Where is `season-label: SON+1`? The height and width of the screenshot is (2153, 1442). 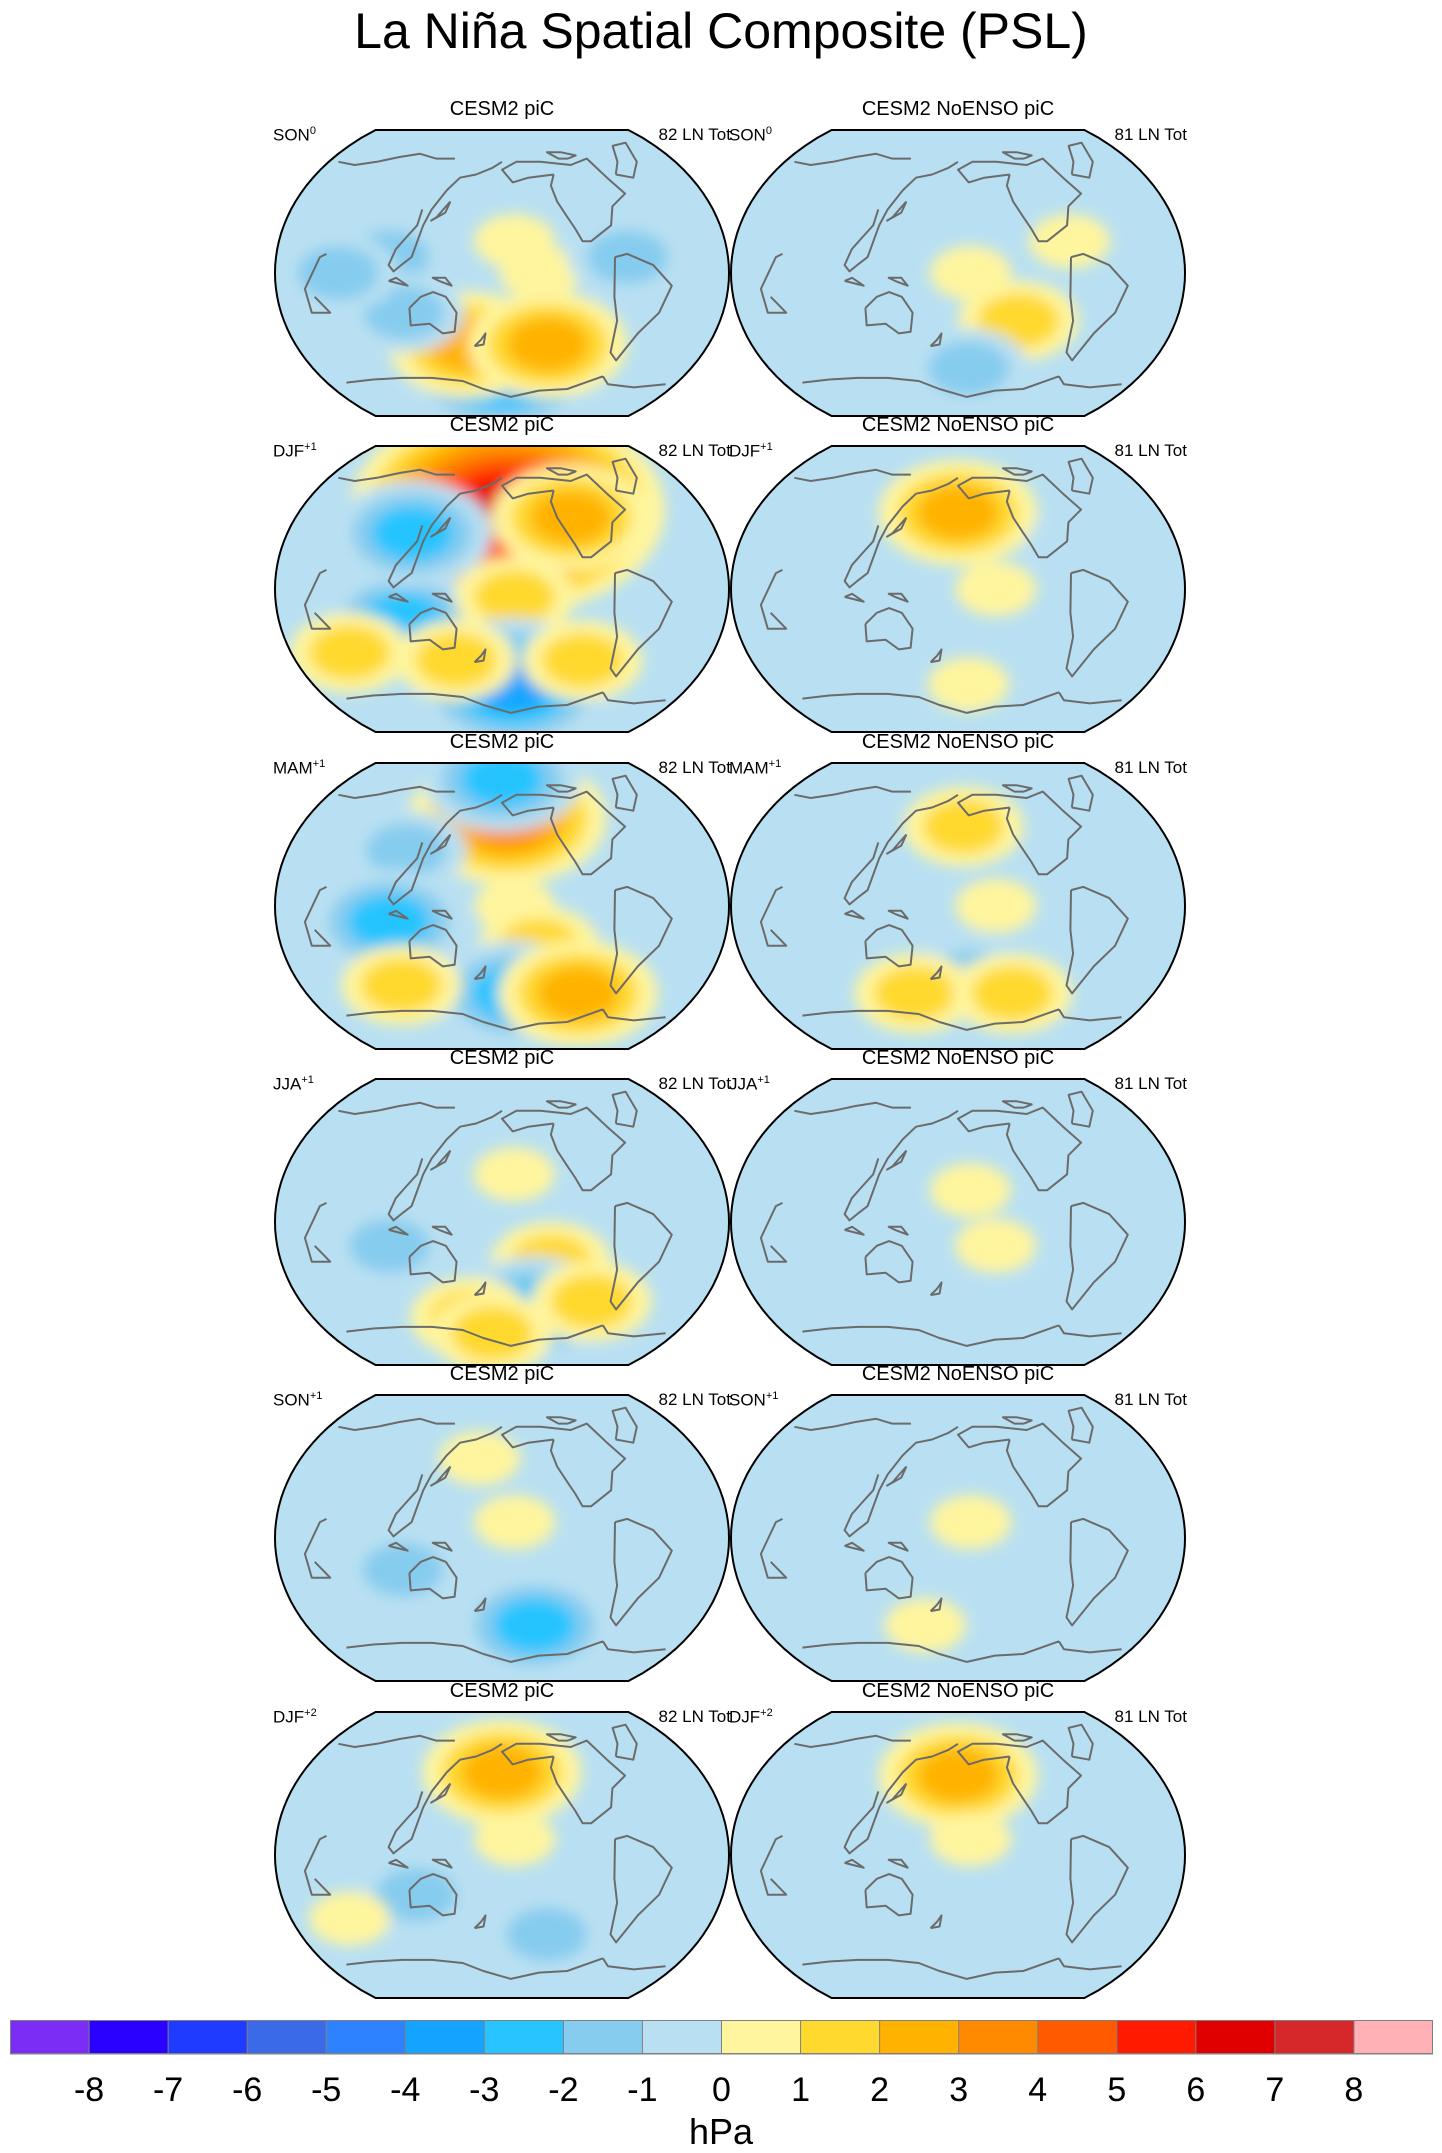
season-label: SON+1 is located at coordinates (298, 1400).